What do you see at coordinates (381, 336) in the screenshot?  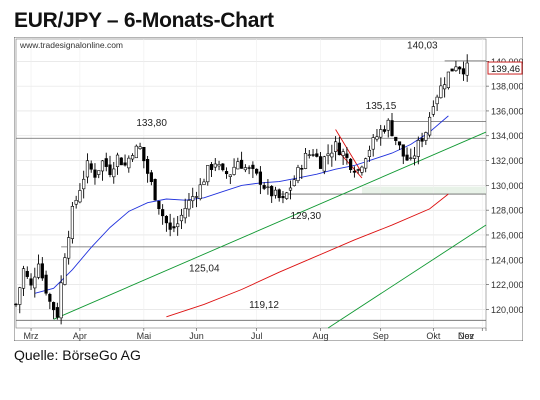 I see `x-axis-tick-label: Sep` at bounding box center [381, 336].